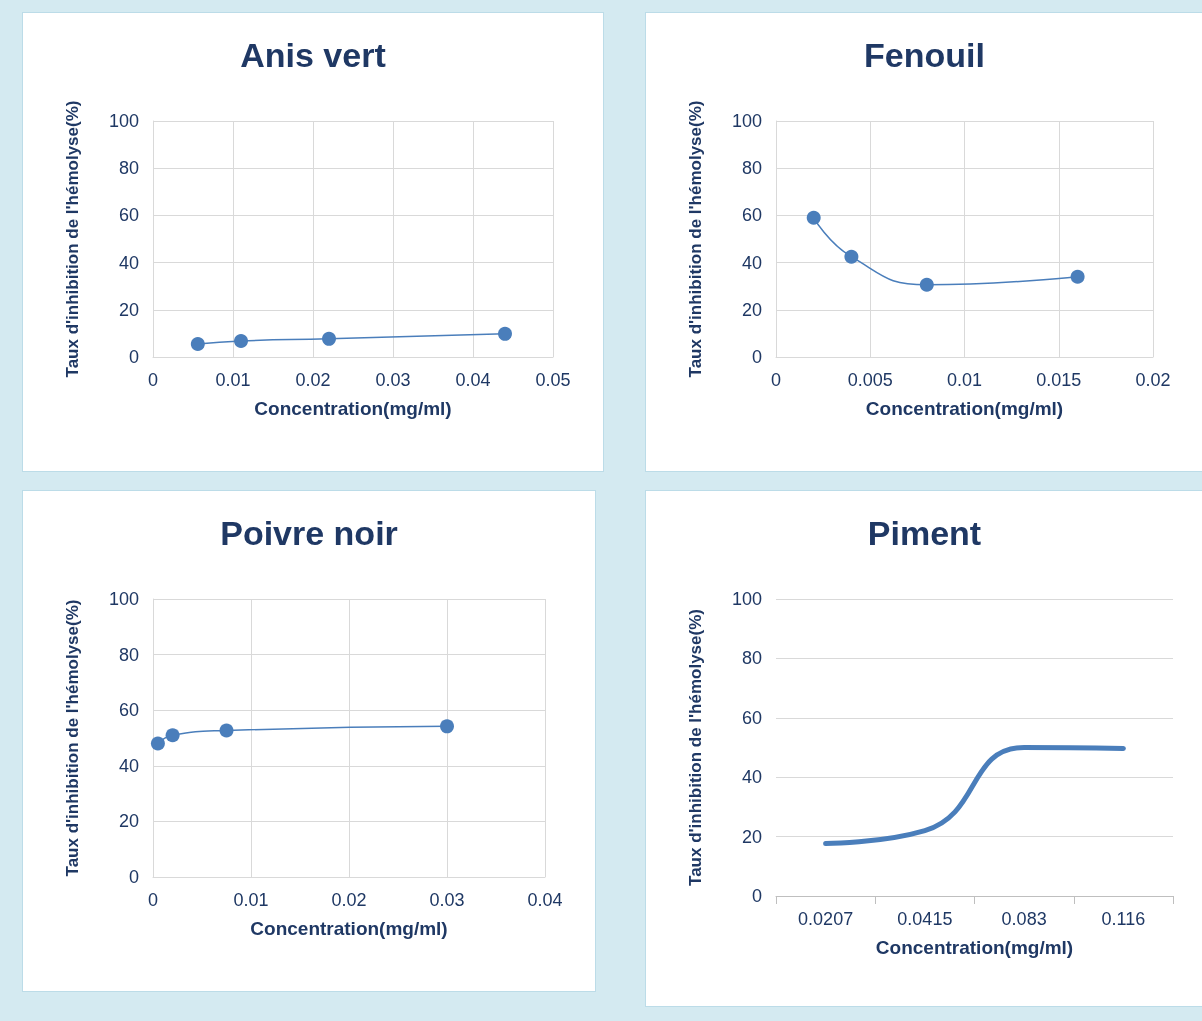  What do you see at coordinates (924, 55) in the screenshot?
I see `chart-title: Fenouil` at bounding box center [924, 55].